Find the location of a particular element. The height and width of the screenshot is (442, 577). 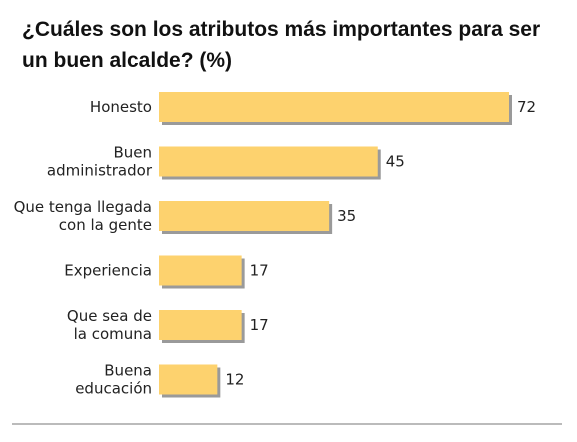

category-label: Buen administrador is located at coordinates (100, 162).